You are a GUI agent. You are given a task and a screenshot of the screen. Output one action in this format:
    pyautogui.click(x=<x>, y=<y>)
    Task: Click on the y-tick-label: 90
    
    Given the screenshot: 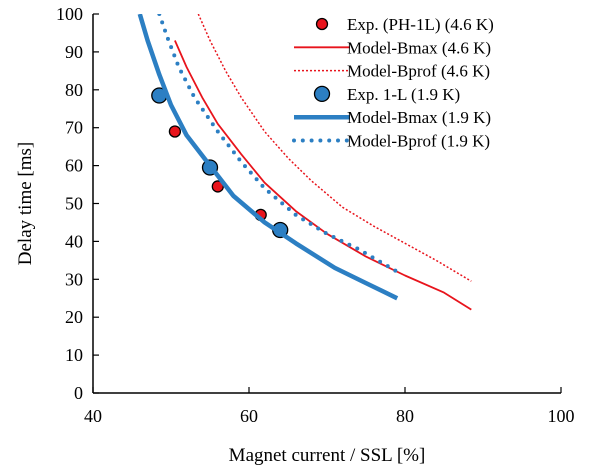 What is the action you would take?
    pyautogui.click(x=74, y=52)
    